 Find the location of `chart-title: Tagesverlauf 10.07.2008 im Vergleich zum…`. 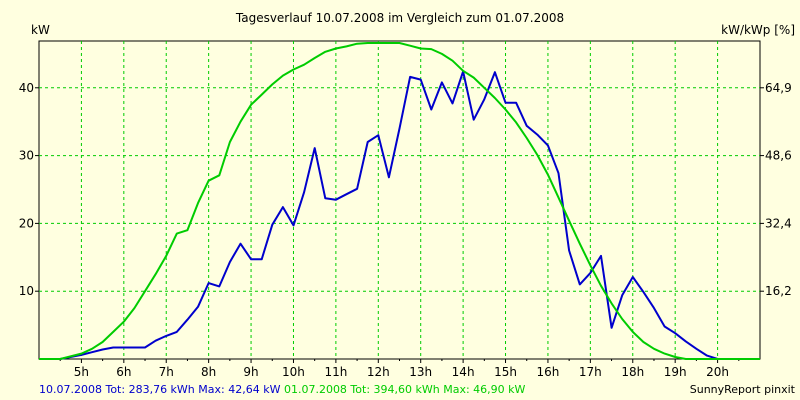

chart-title: Tagesverlauf 10.07.2008 im Vergleich zum… is located at coordinates (400, 18).